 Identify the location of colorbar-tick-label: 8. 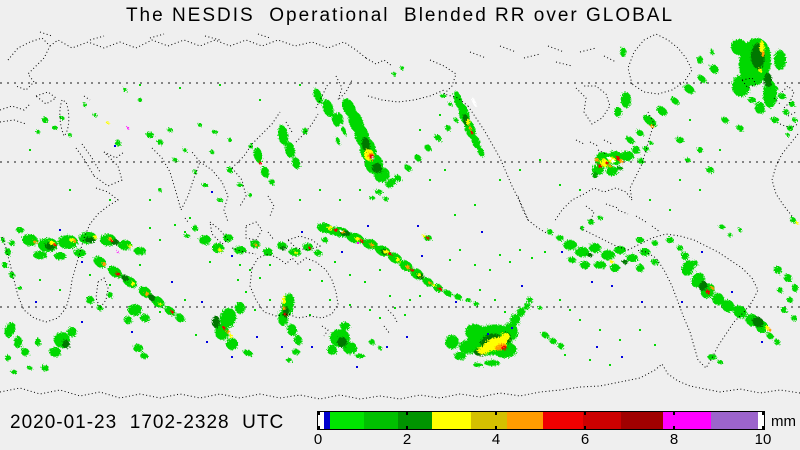
(674, 439).